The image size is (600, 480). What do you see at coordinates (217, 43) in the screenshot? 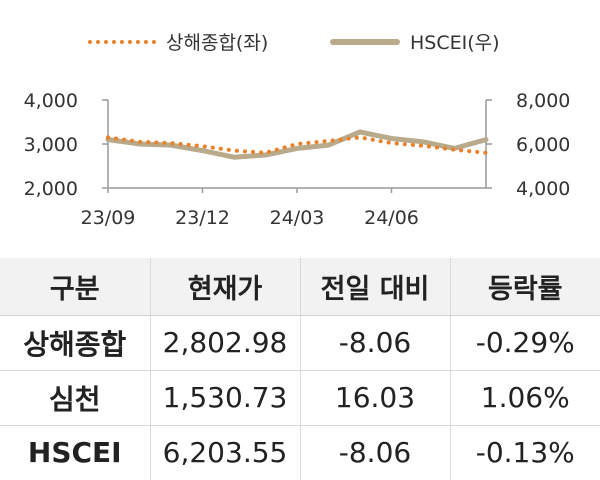
I see `legend-label-shanghai: 상해종합(좌)` at bounding box center [217, 43].